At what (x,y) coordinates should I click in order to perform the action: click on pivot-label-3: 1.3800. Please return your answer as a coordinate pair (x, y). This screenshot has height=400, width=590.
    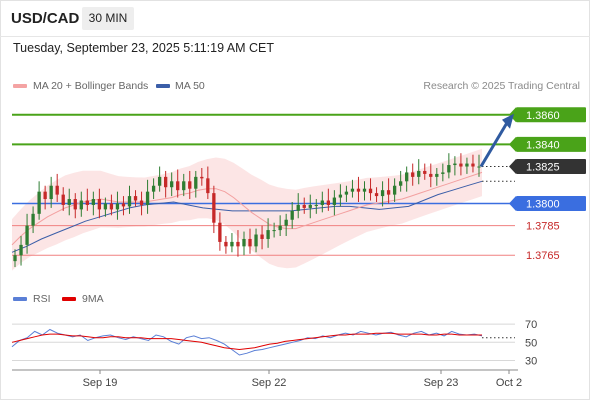
    Looking at the image, I should click on (543, 204).